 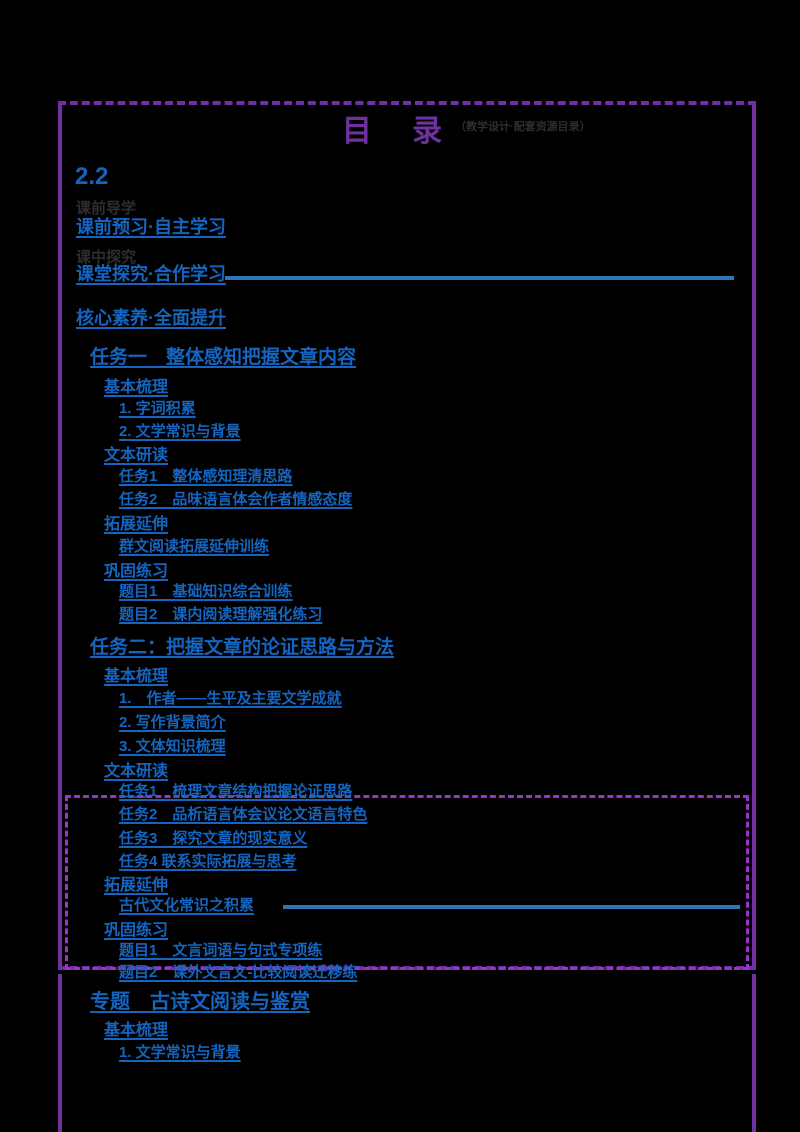 I want to click on toc-item: 任务2 品味语言体会作者情感态度, so click(x=236, y=499).